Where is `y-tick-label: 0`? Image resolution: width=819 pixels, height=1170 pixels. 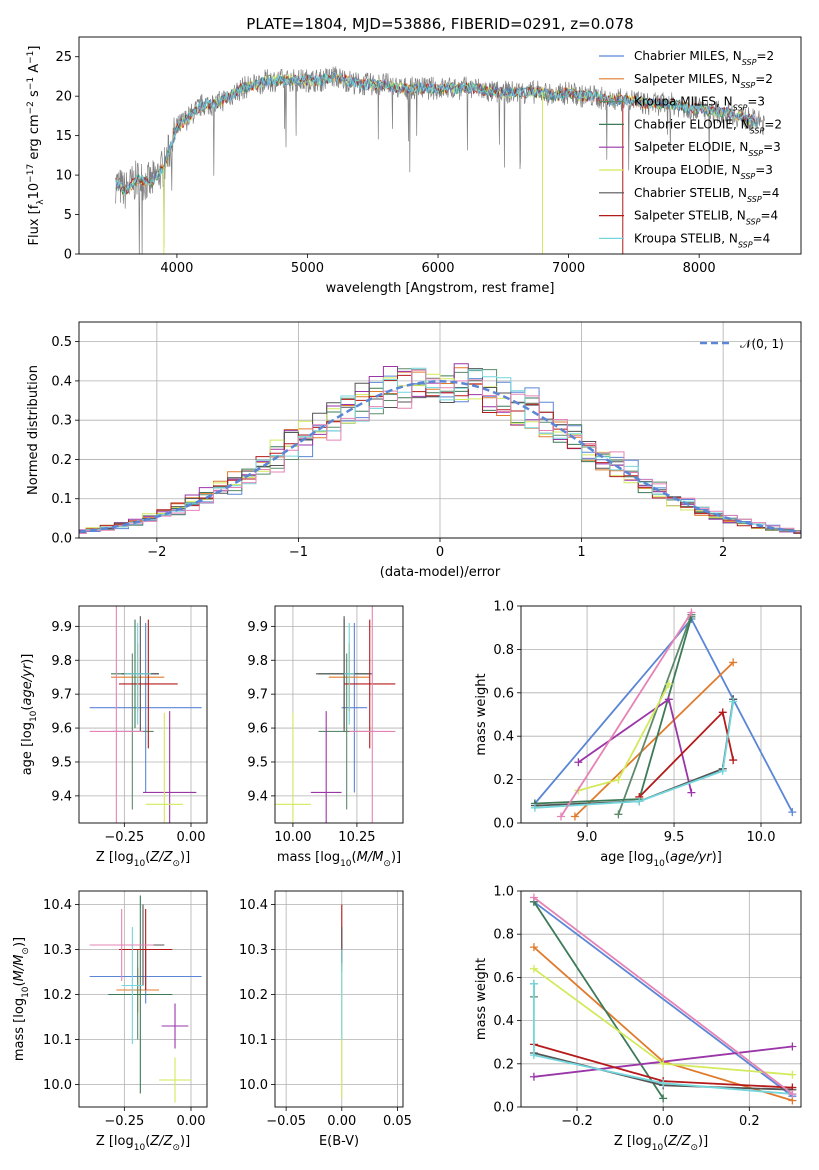 y-tick-label: 0 is located at coordinates (68, 255).